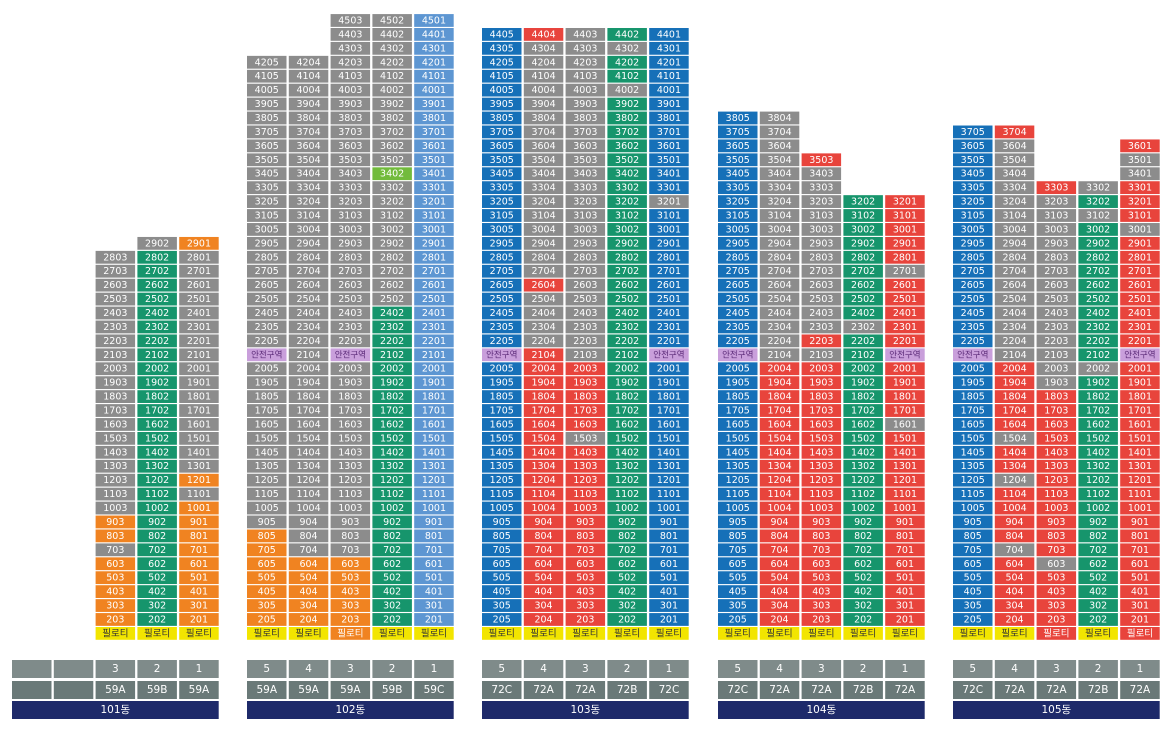 Image resolution: width=1166 pixels, height=731 pixels. Describe the element at coordinates (115, 383) in the screenshot. I see `unit-label: 1903` at that location.